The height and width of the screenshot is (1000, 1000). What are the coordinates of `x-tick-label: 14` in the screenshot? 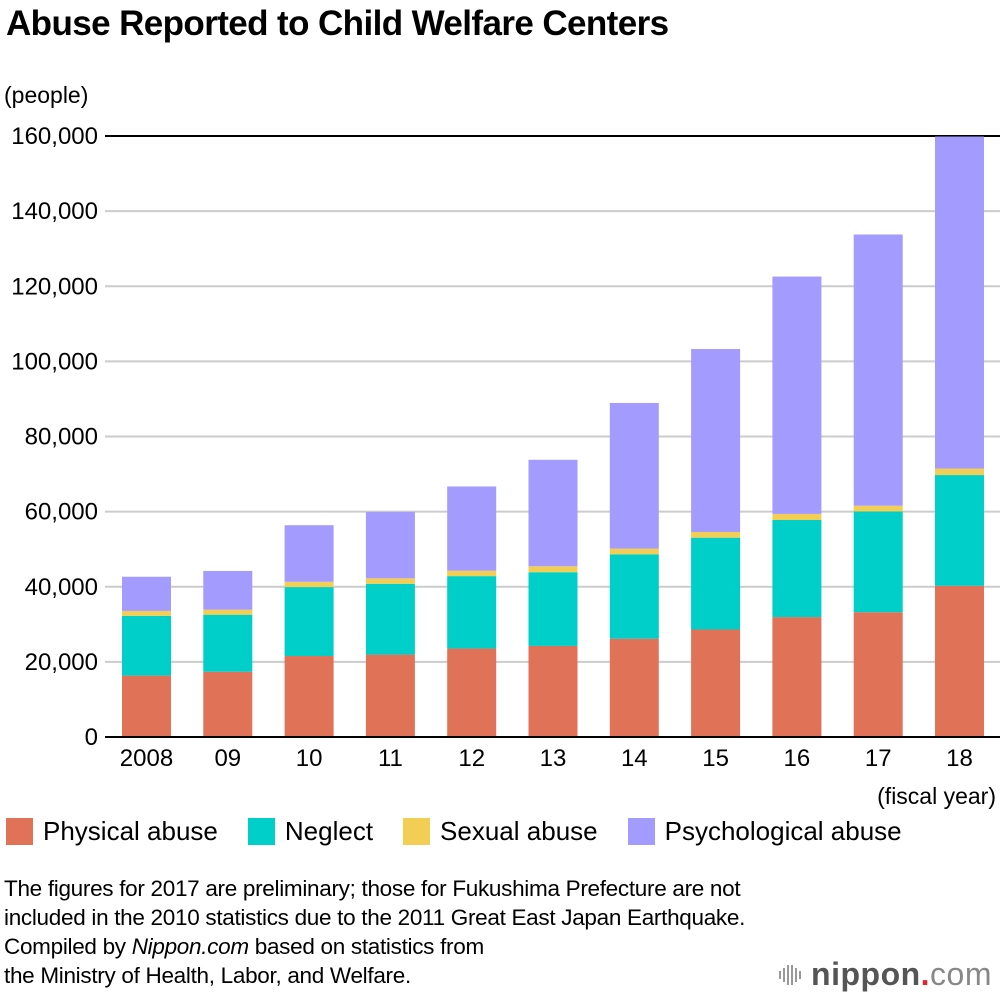 It's located at (634, 758).